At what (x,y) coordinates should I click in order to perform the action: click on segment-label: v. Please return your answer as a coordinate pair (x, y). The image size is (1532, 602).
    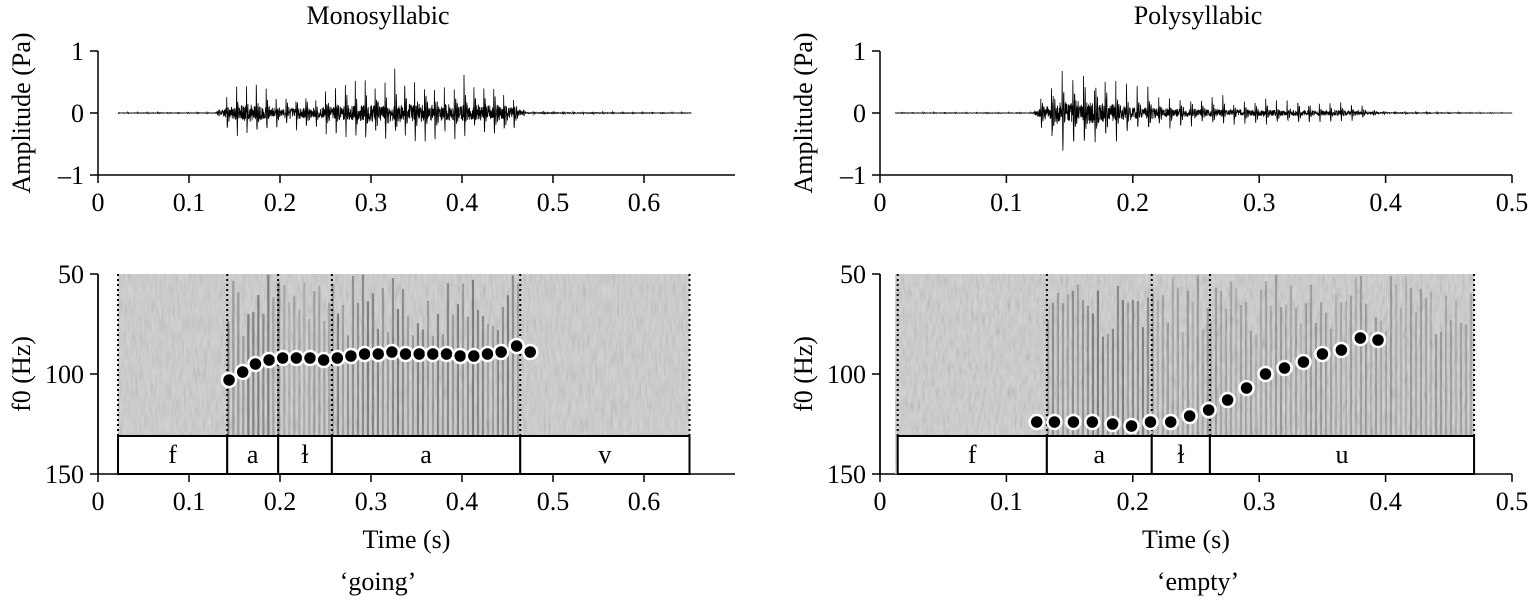
    Looking at the image, I should click on (604, 454).